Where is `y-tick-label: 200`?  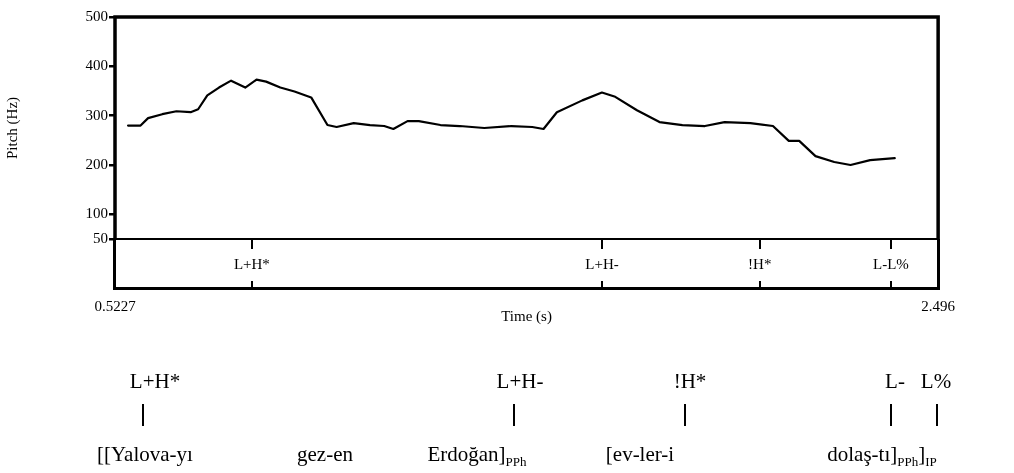
y-tick-label: 200 is located at coordinates (96, 163).